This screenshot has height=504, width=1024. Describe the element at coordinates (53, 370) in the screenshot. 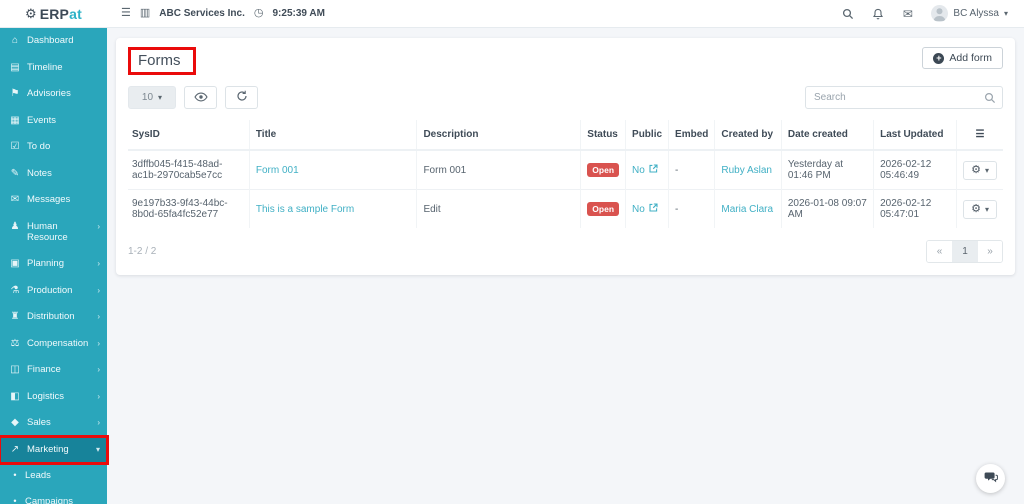

I see `sidebar-item-finance: ◫ Finance ›` at that location.